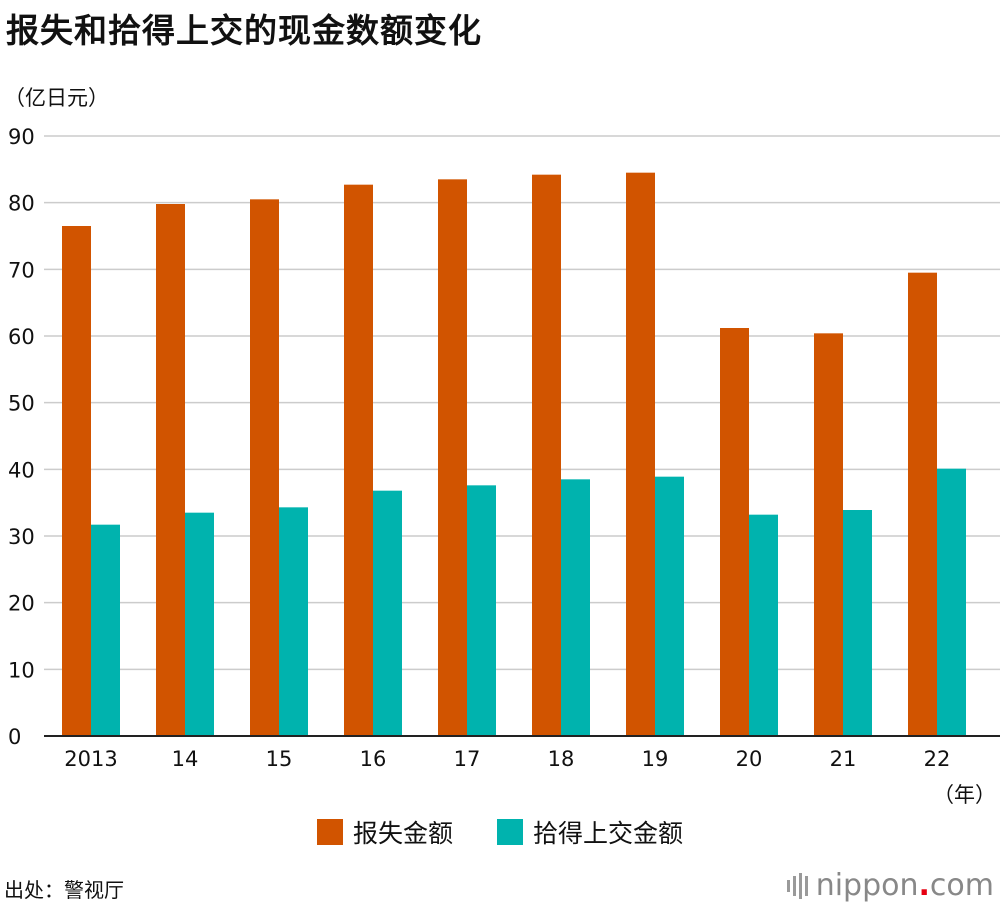 The image size is (1000, 910). Describe the element at coordinates (608, 833) in the screenshot. I see `legend-label-found: 拾得上交金额` at that location.